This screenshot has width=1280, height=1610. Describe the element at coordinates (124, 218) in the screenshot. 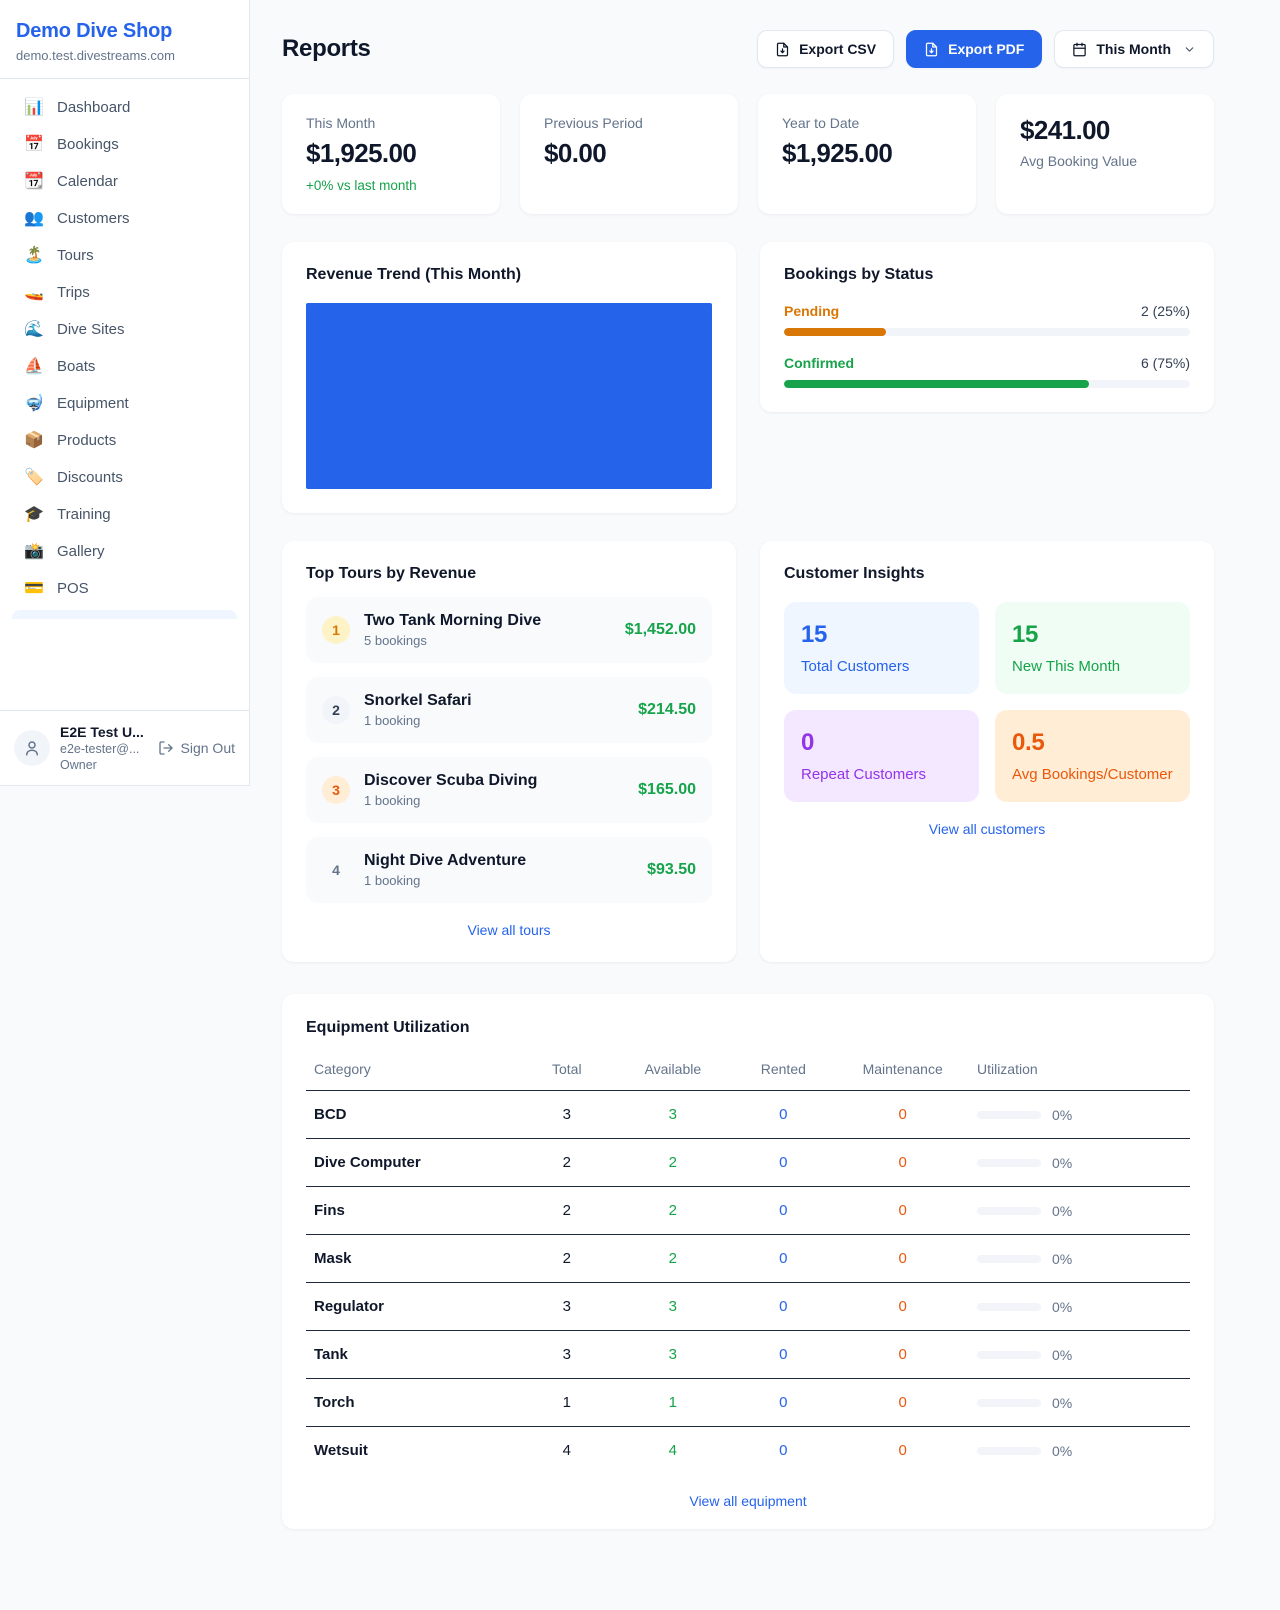

I see `sidebar-item-customers: 👥 Customers` at that location.